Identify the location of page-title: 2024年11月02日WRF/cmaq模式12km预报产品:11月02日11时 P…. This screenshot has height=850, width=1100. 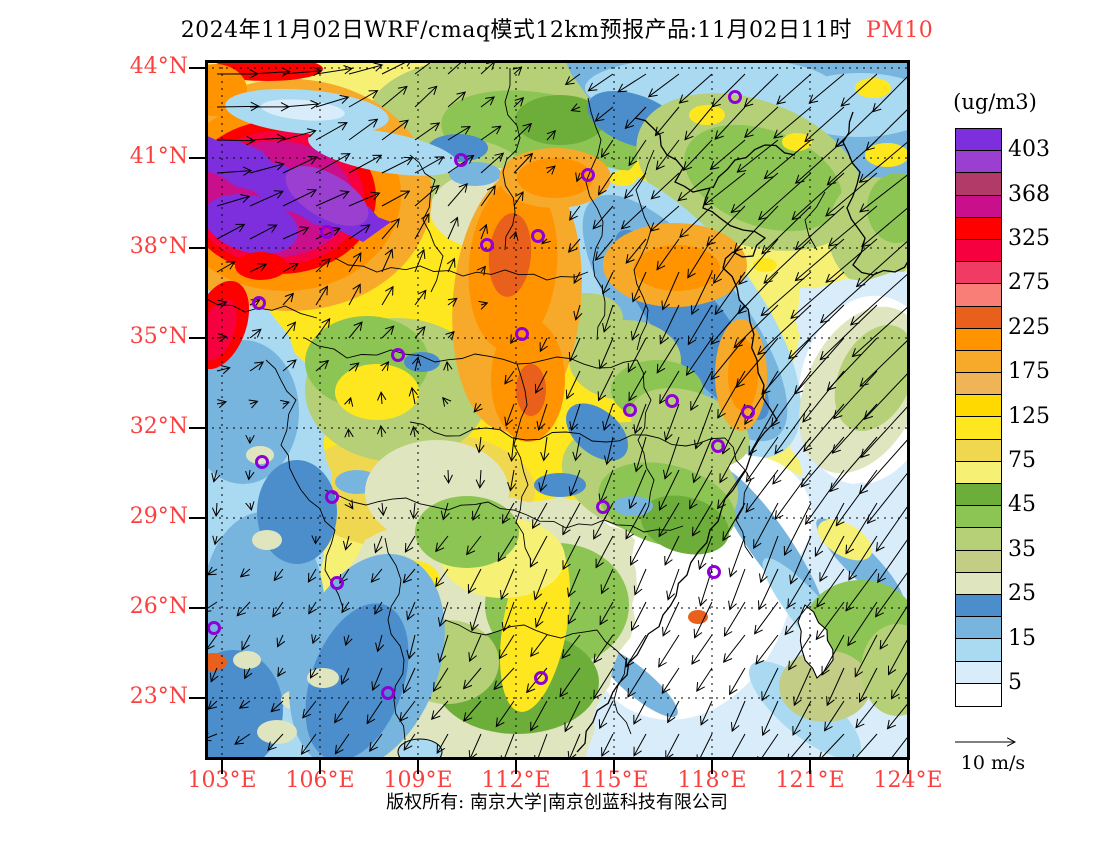
(557, 28).